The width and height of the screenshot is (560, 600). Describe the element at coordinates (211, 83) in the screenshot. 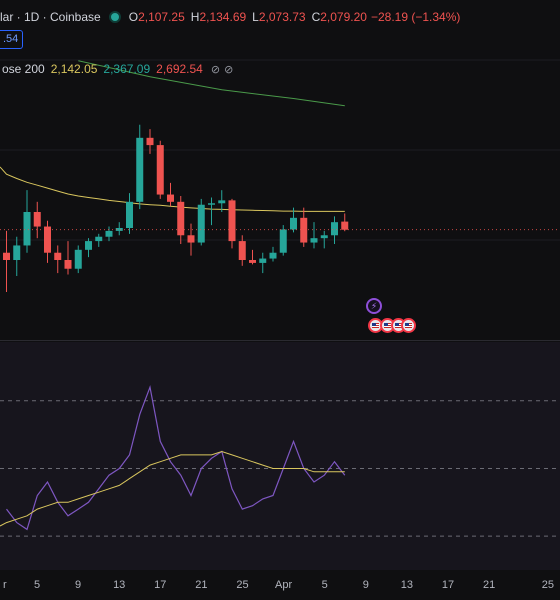

I see `ma200-line-layer` at that location.